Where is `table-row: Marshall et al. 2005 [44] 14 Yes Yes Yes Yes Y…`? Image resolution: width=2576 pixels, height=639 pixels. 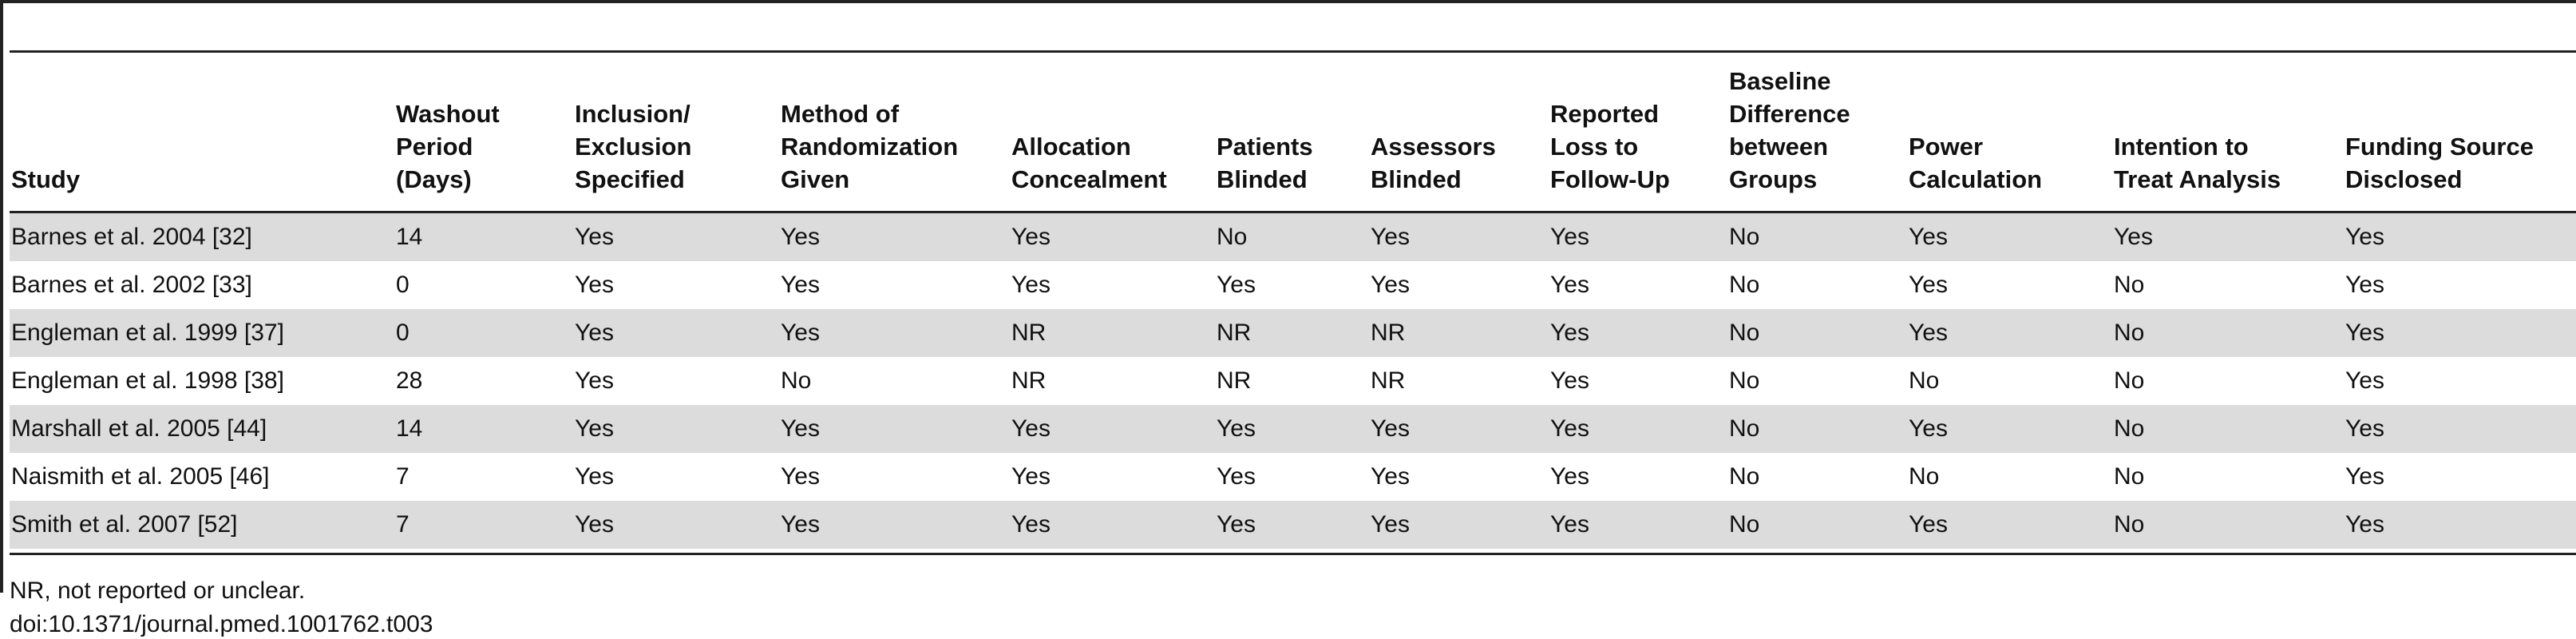
table-row: Marshall et al. 2005 [44] 14 Yes Yes Yes Yes Y… is located at coordinates (1293, 429).